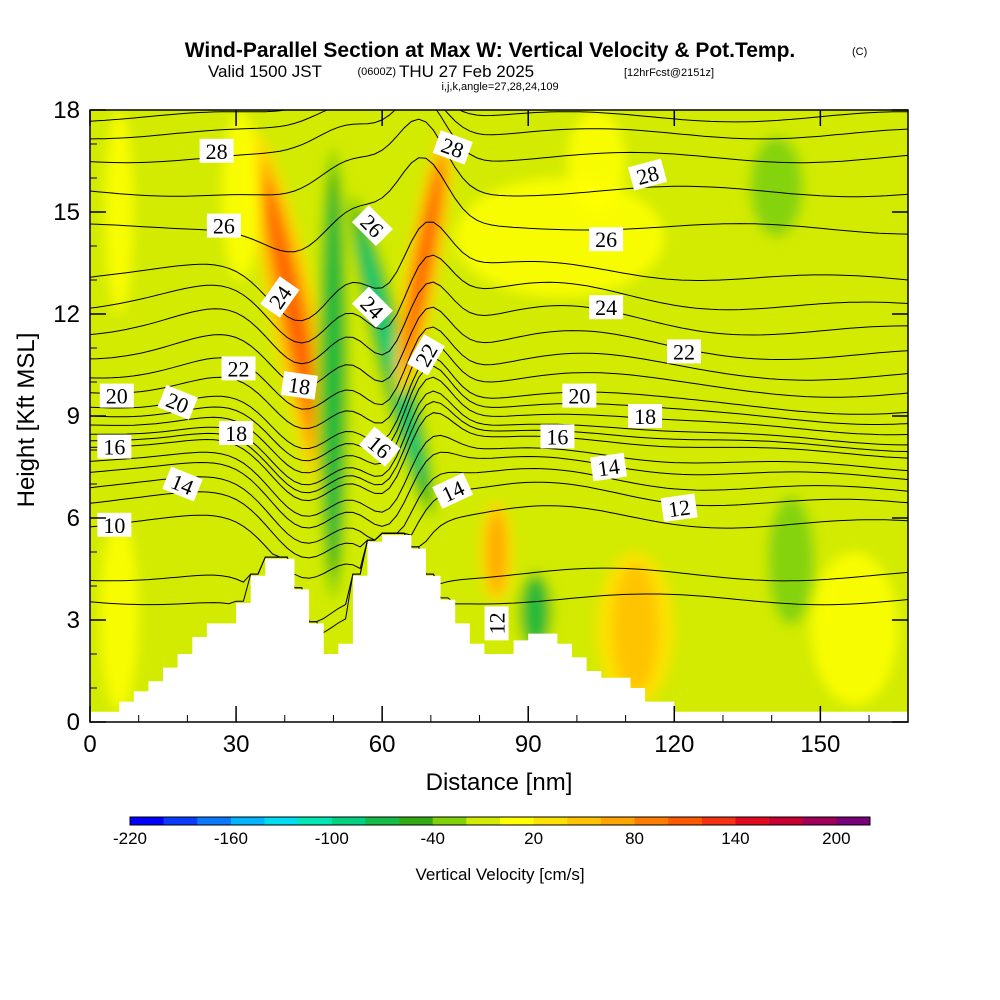 The height and width of the screenshot is (1000, 1000). What do you see at coordinates (66, 110) in the screenshot?
I see `y-tick-label: 18` at bounding box center [66, 110].